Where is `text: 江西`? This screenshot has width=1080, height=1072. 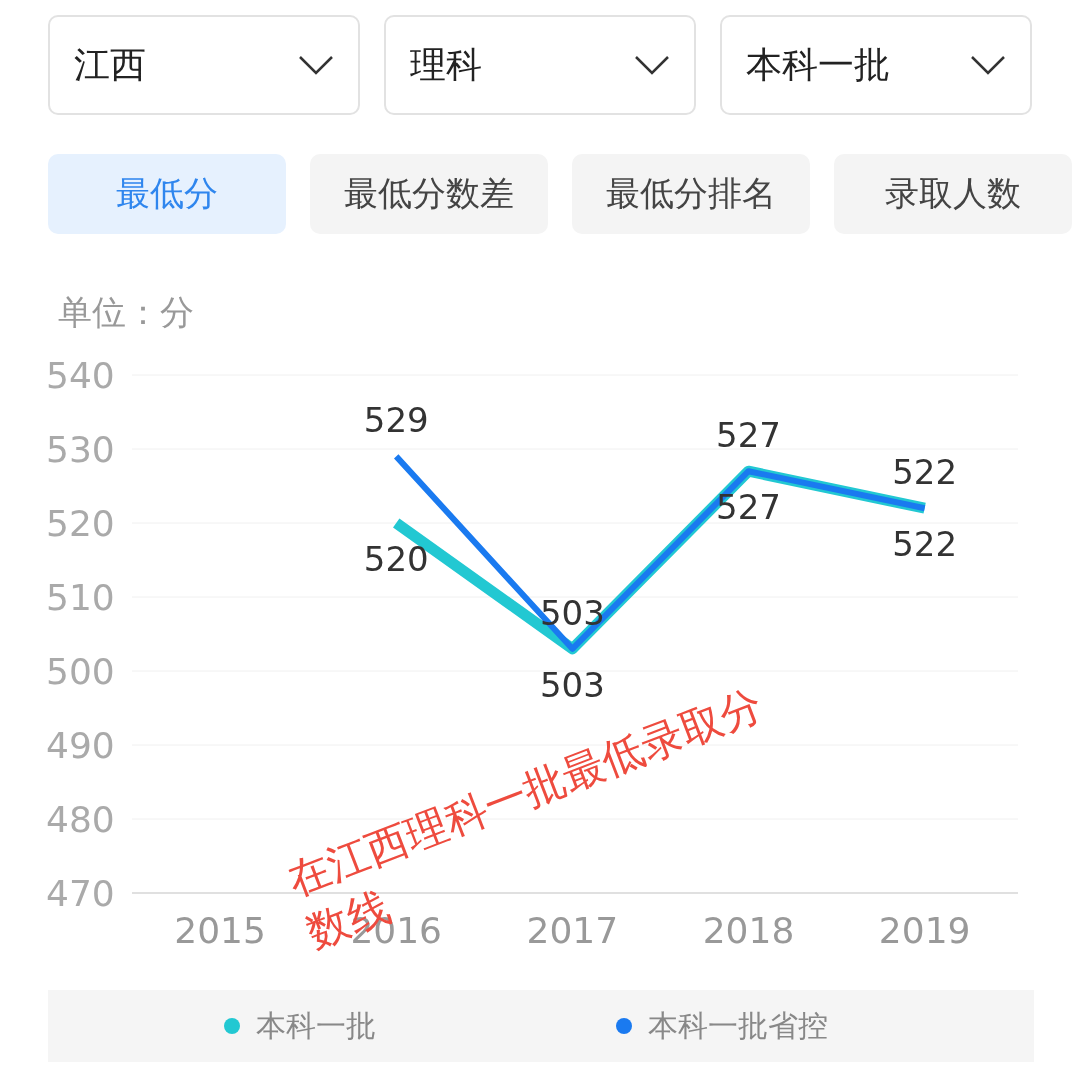
text: 江西 is located at coordinates (110, 64).